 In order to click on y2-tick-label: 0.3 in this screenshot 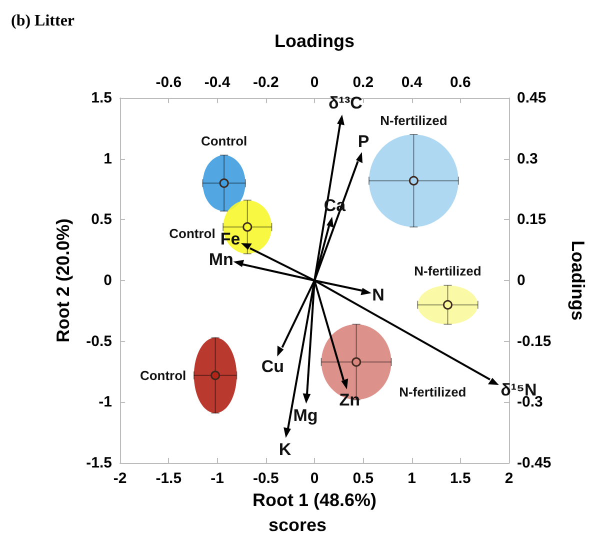, I will do `click(527, 159)`.